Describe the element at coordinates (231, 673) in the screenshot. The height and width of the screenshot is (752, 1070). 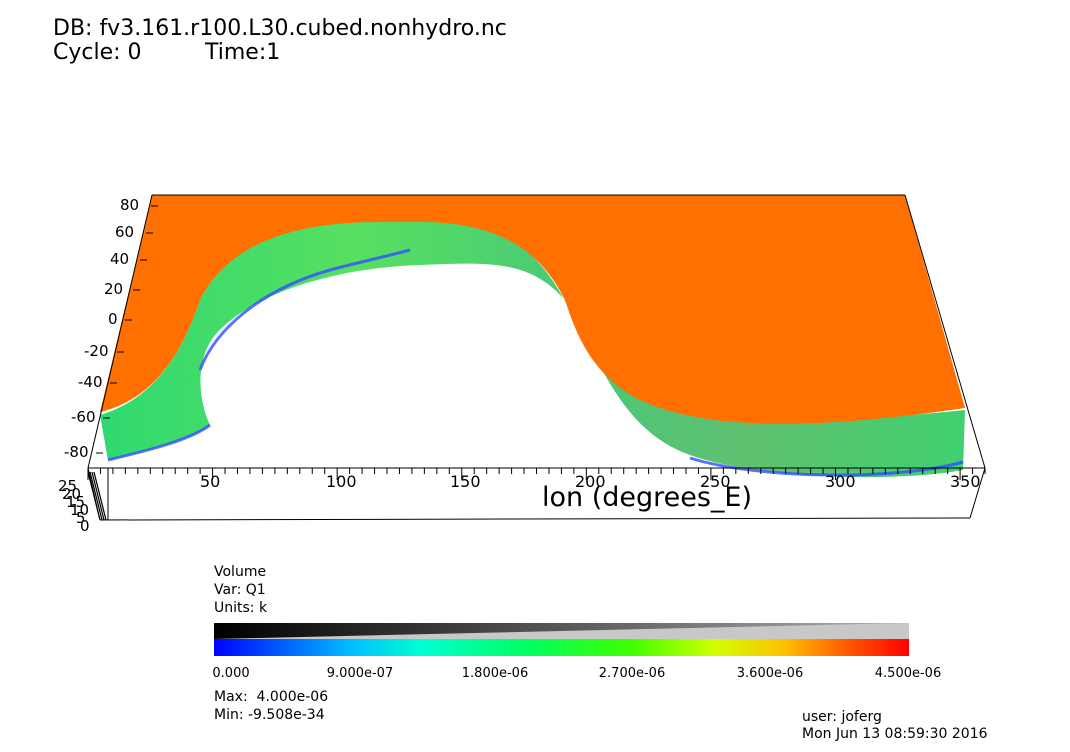
I see `colorbar-tick-label: 0.000` at that location.